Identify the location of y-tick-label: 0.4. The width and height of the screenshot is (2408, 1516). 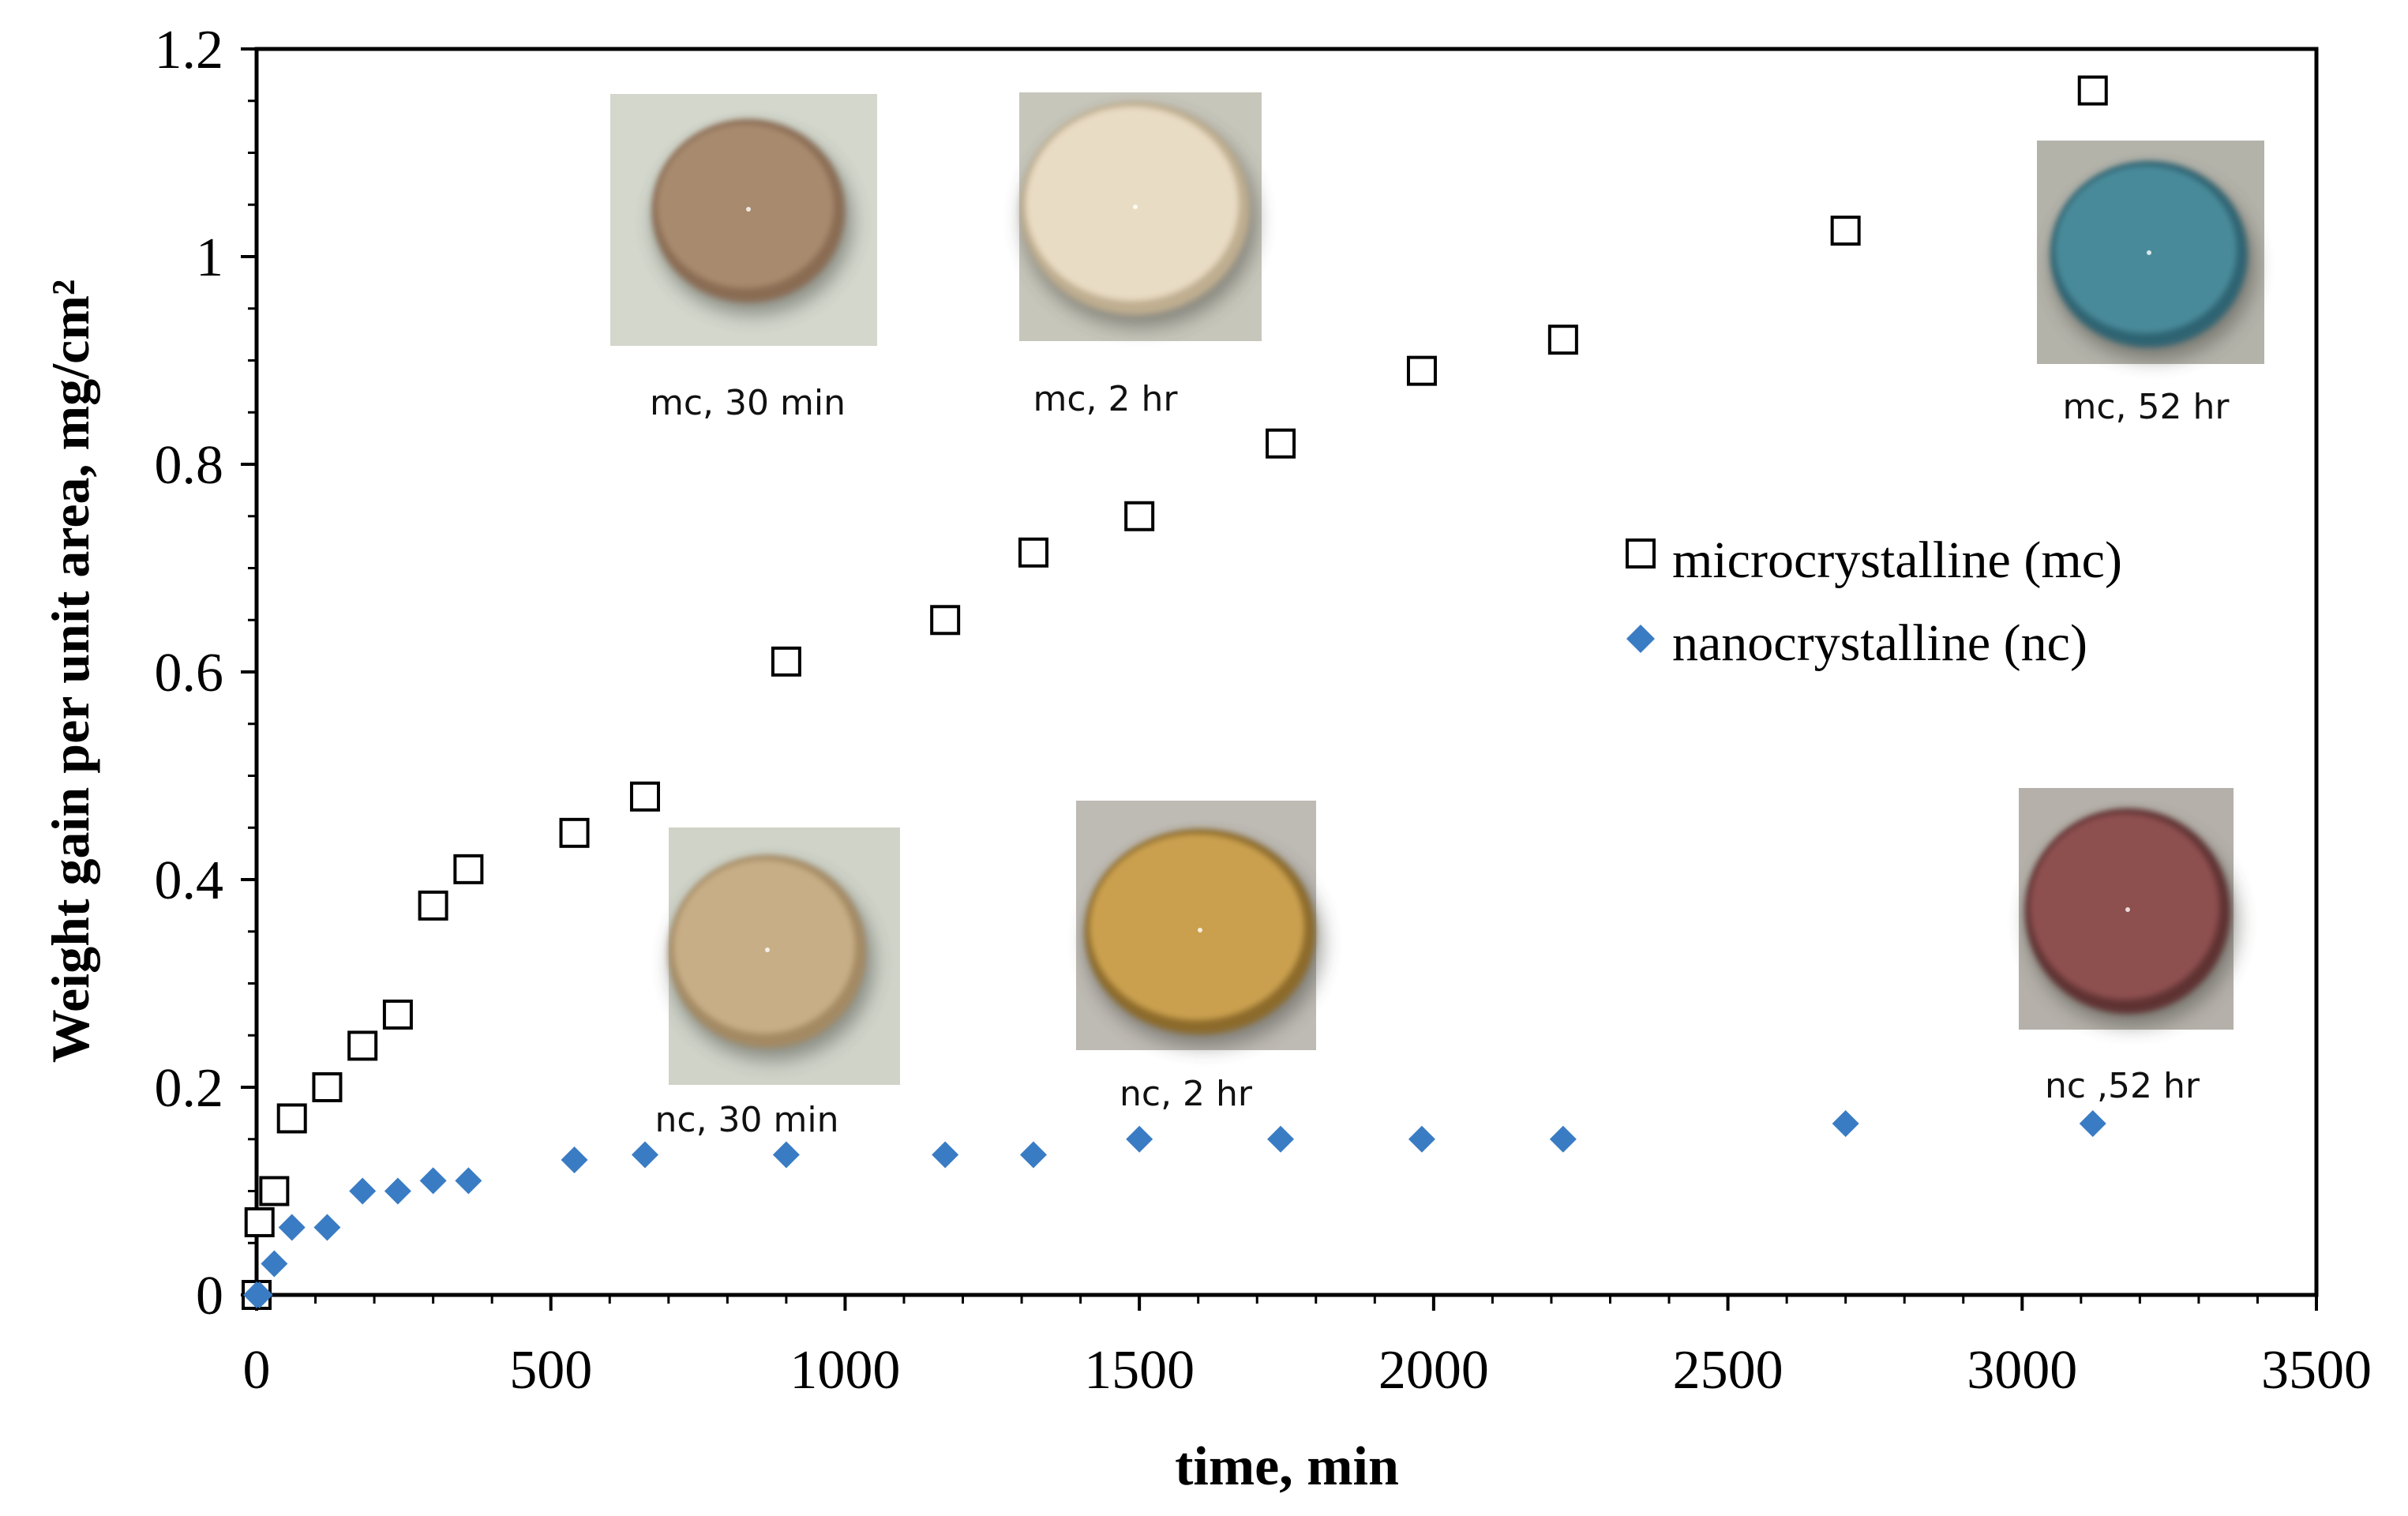
(189, 880).